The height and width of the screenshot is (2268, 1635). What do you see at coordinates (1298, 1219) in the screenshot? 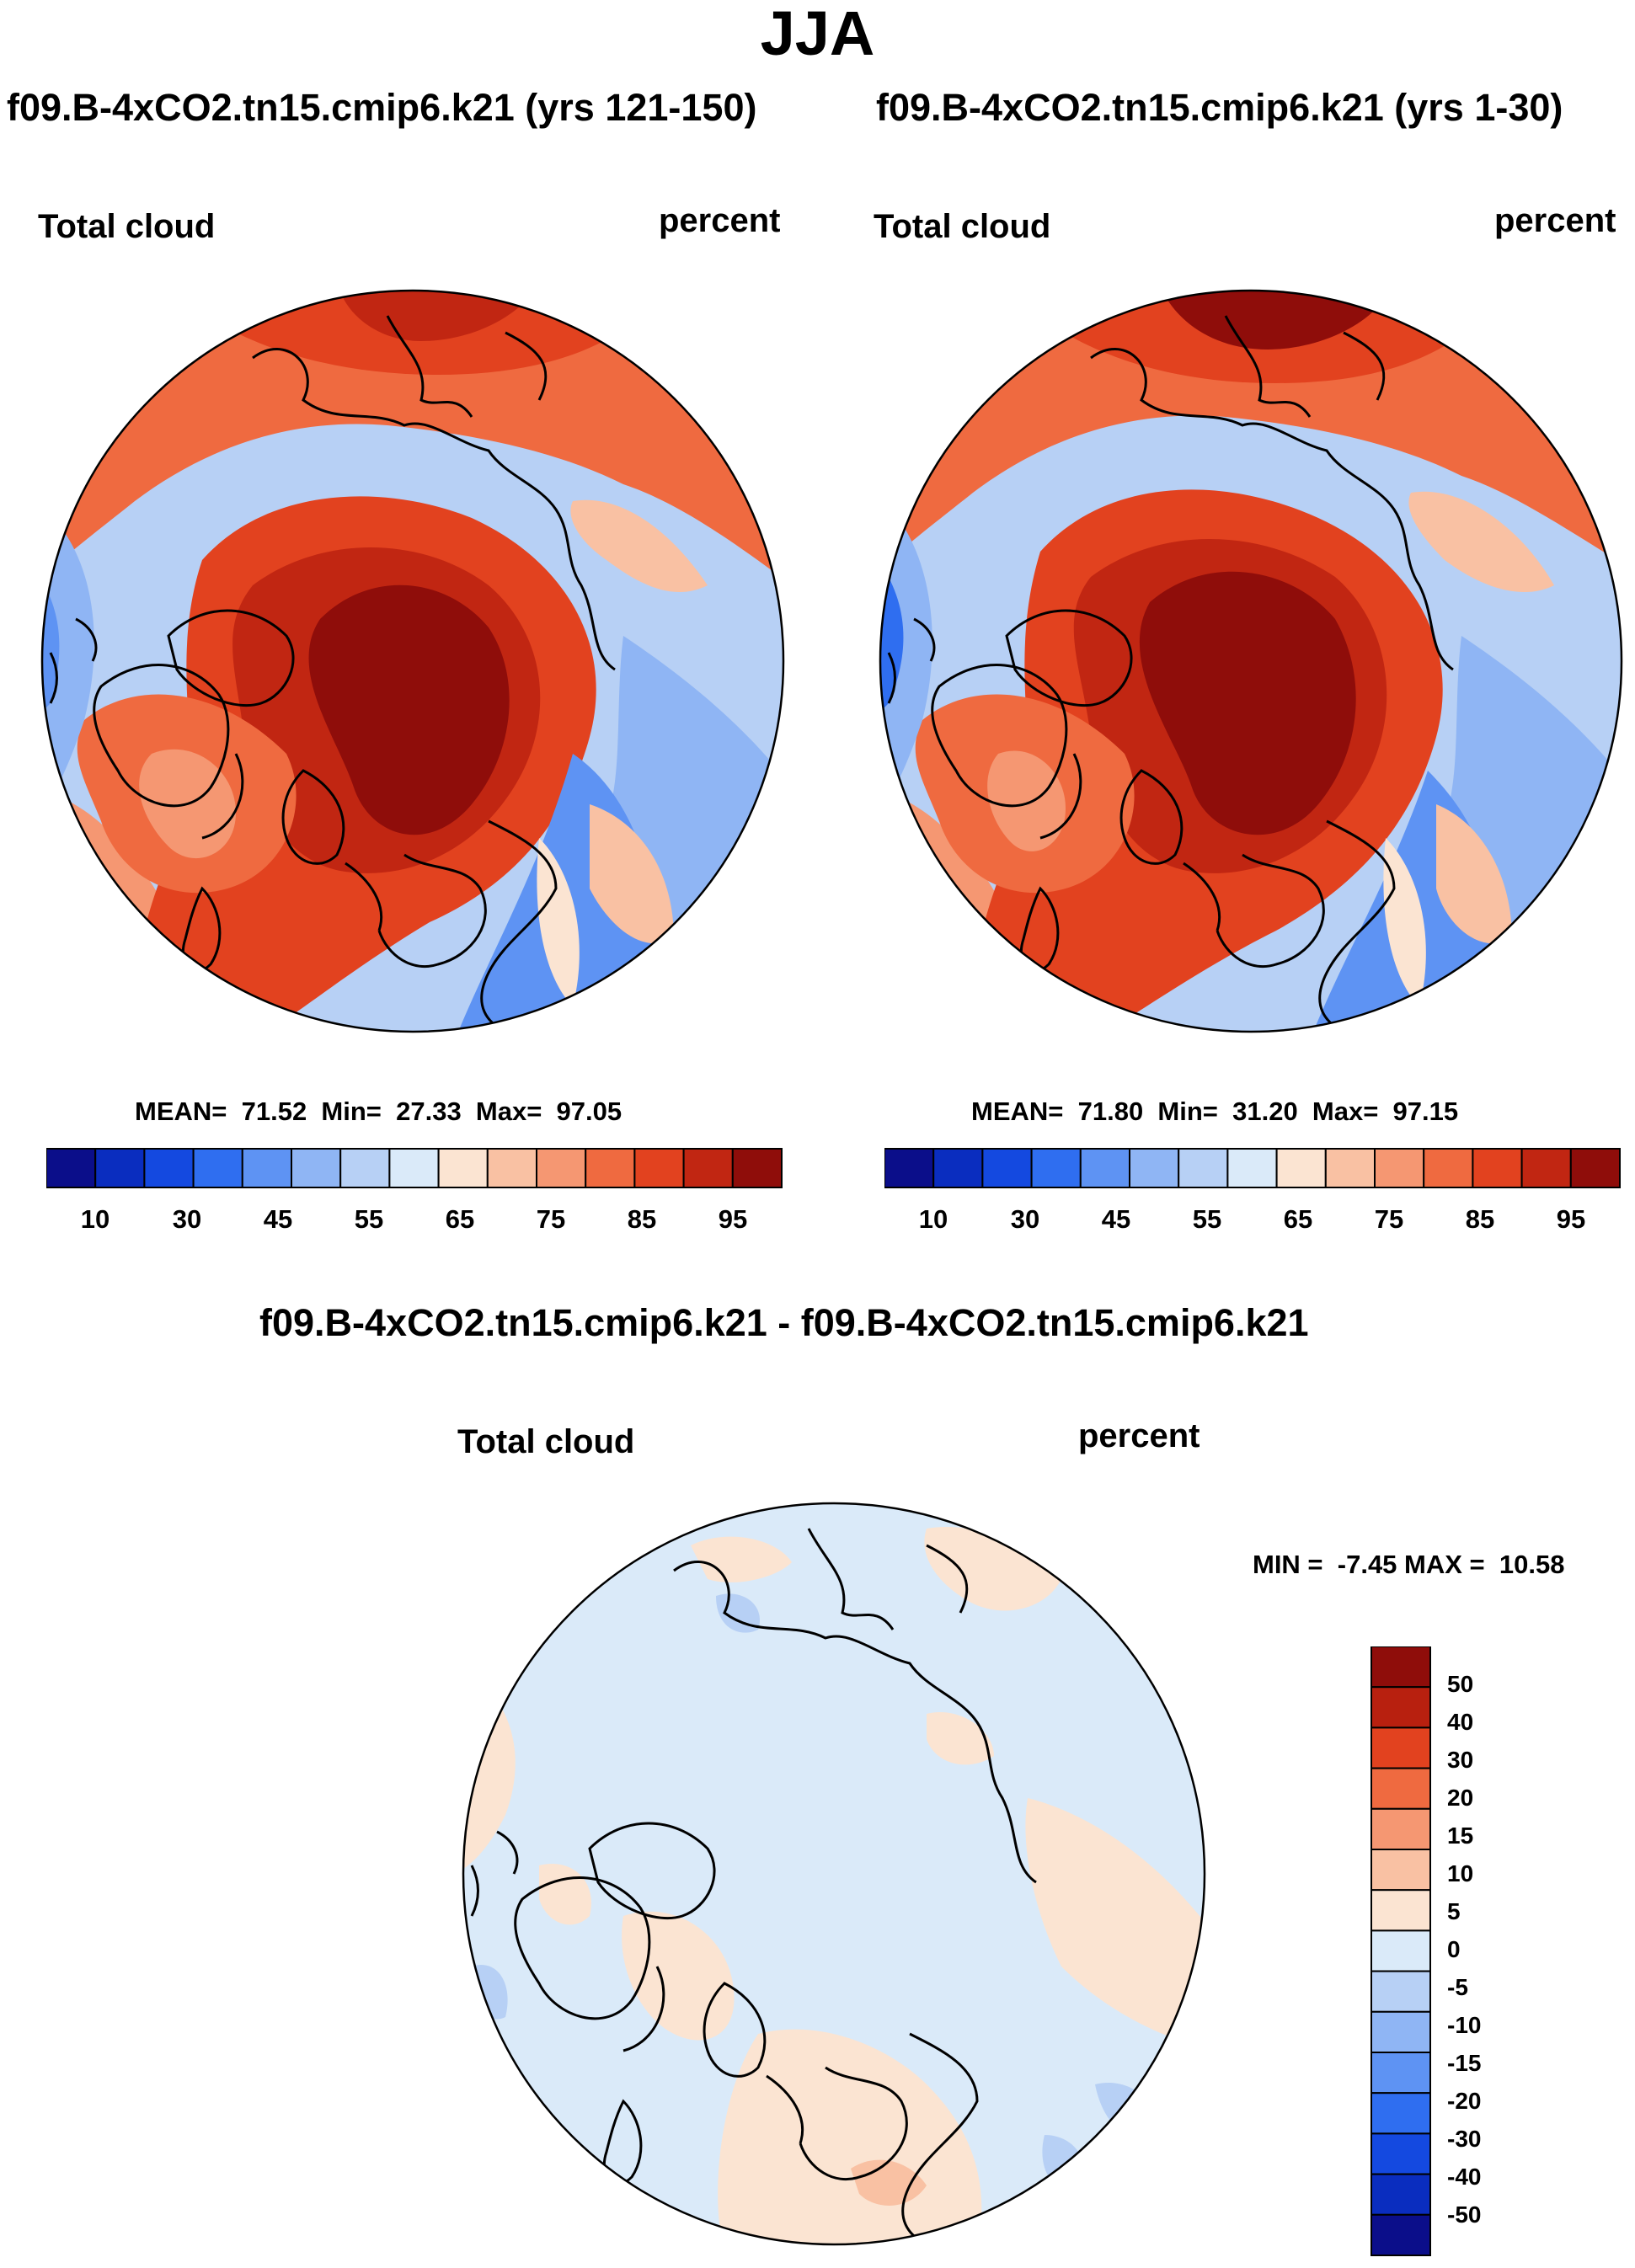
I see `panel2-tick-label: 65` at bounding box center [1298, 1219].